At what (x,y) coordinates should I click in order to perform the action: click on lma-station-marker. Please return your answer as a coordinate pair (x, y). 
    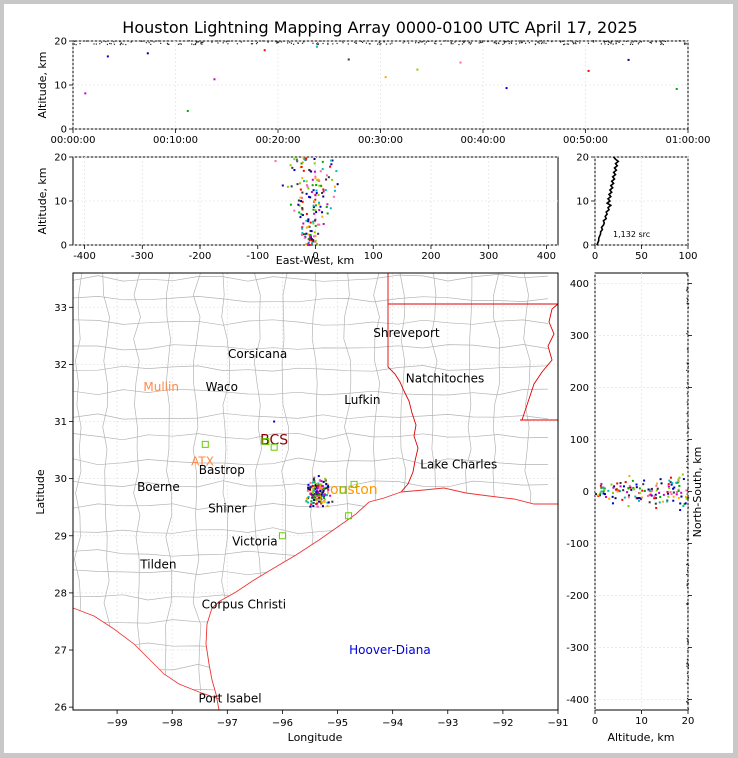
    Looking at the image, I should click on (349, 516).